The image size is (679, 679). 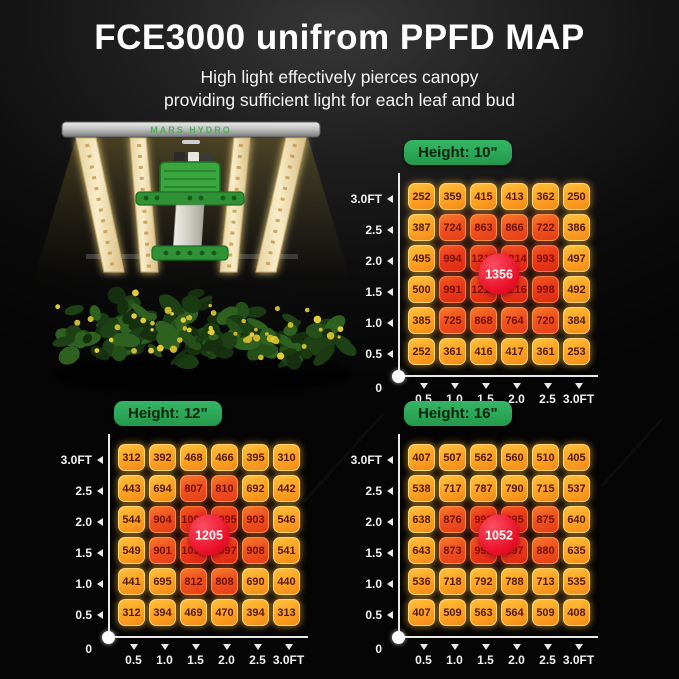 I want to click on page-title: FCE3000 unifrom PPFD MAP, so click(x=339, y=37).